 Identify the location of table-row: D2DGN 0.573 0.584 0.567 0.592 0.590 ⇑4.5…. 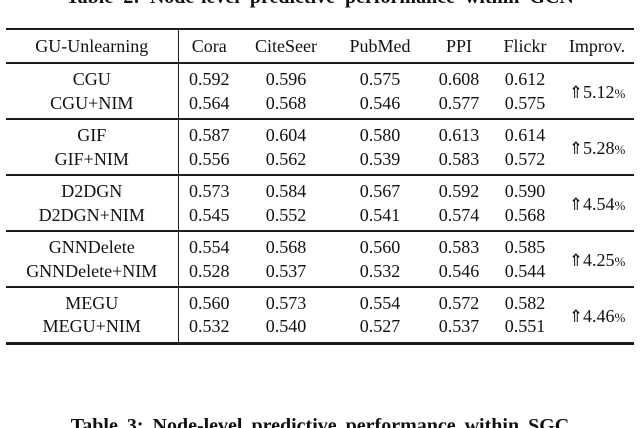
(320, 195).